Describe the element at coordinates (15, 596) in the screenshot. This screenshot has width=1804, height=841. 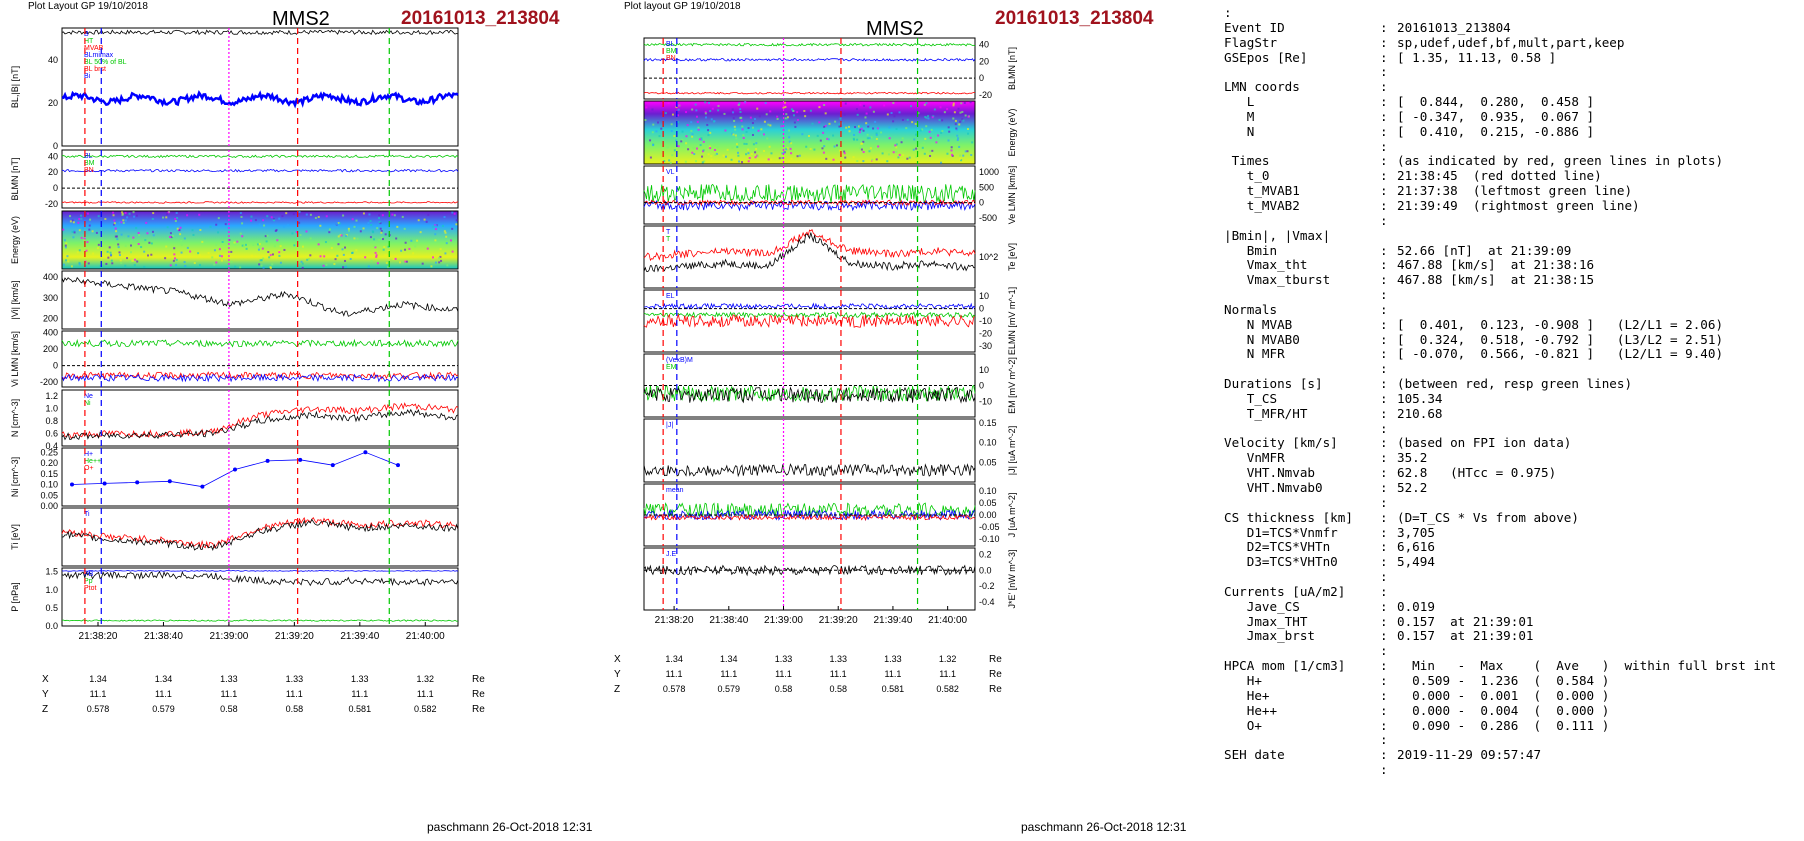
I see `y-axis-label: P [nPa]` at that location.